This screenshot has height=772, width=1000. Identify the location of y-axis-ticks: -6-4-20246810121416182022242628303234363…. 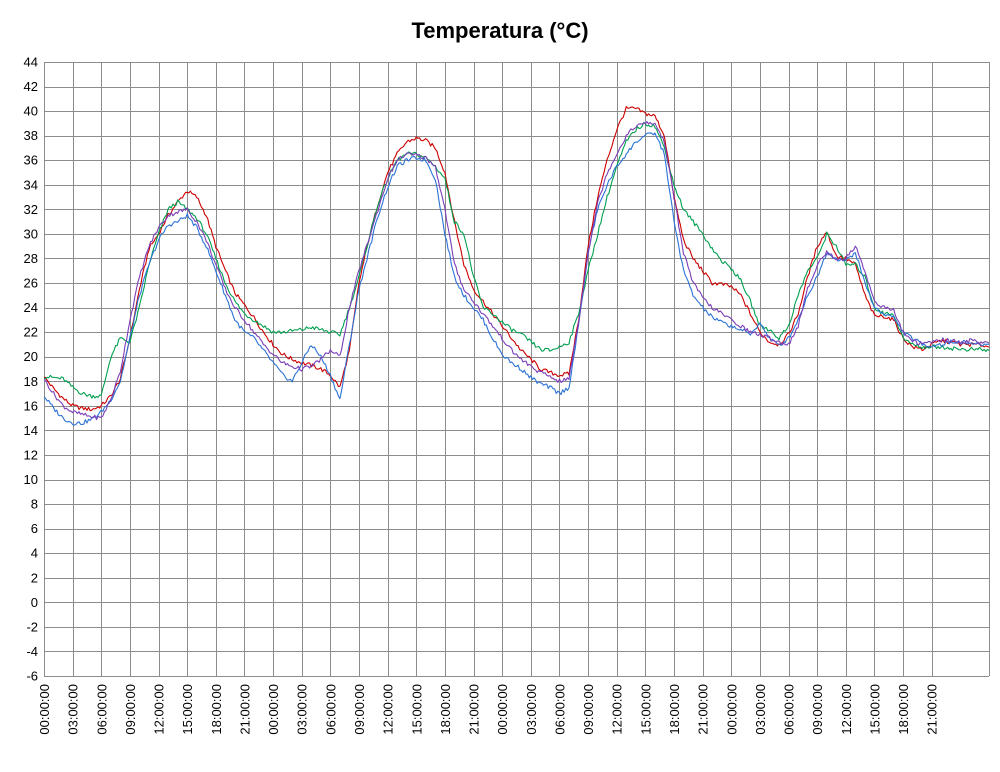
(31, 369).